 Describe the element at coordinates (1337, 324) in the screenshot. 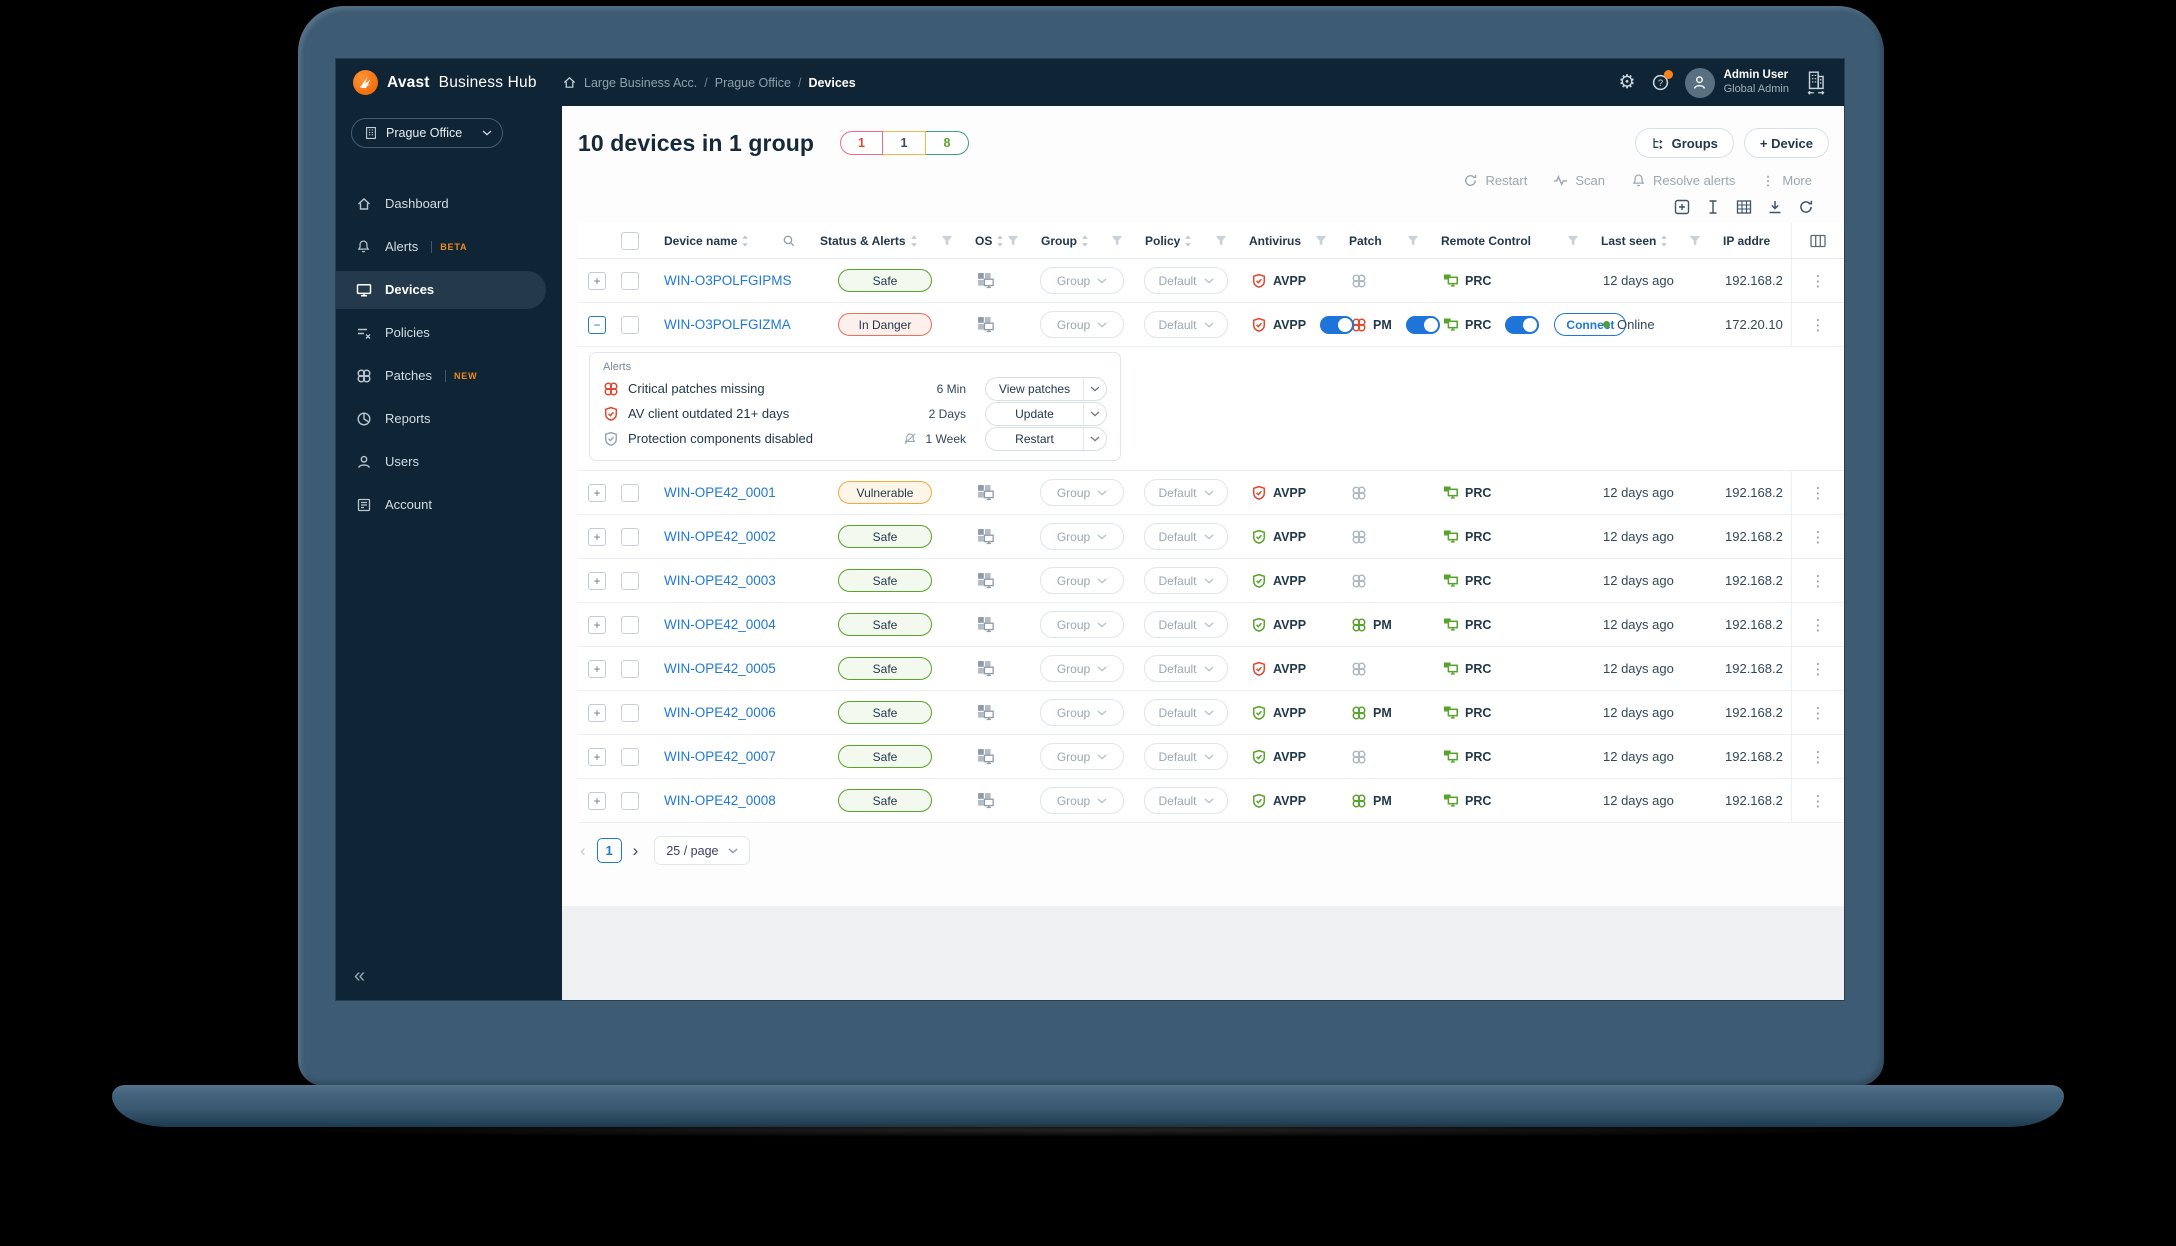

I see `antivirus-toggle` at that location.